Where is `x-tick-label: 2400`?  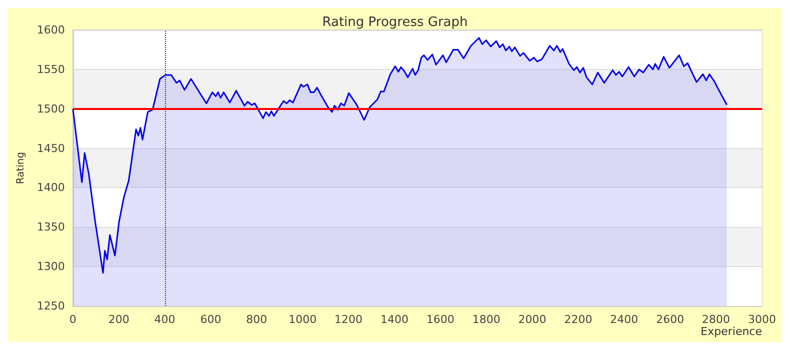 x-tick-label: 2400 is located at coordinates (624, 319).